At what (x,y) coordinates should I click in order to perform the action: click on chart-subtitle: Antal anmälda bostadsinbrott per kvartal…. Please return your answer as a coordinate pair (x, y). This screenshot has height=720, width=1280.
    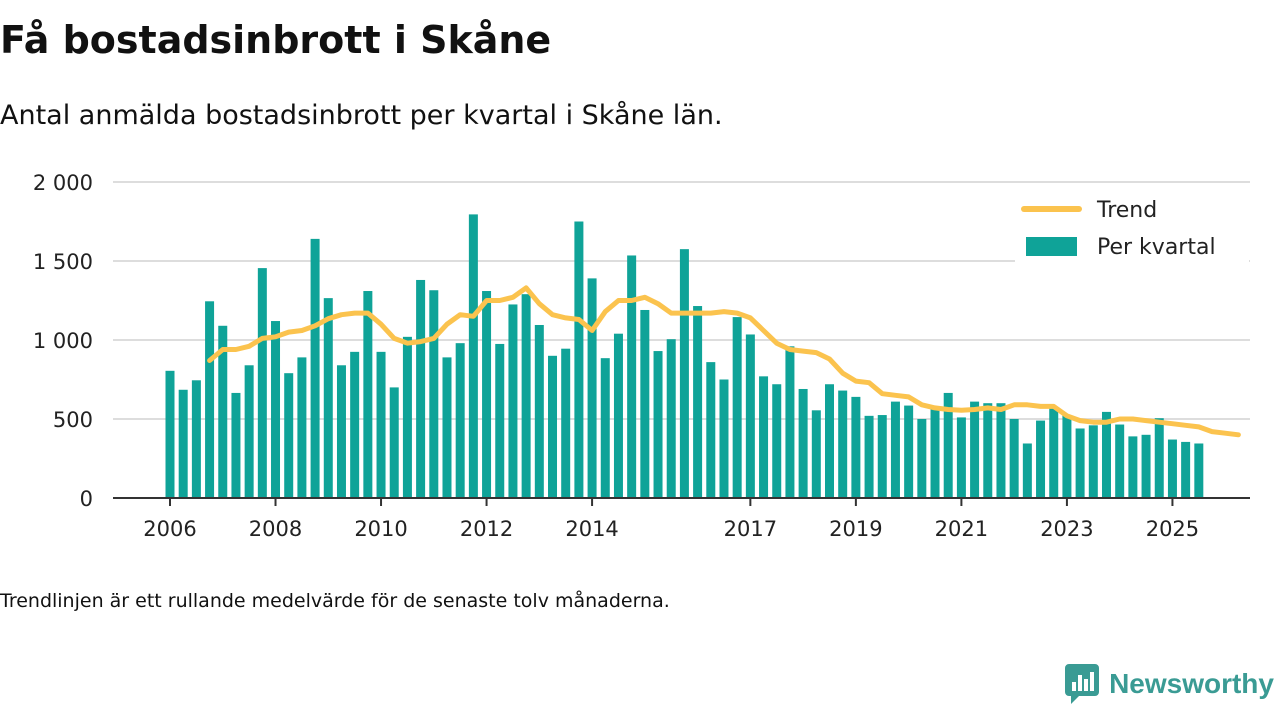
    Looking at the image, I should click on (361, 115).